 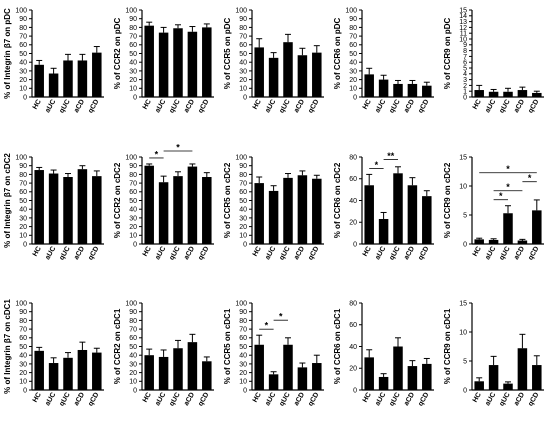 What do you see at coordinates (337, 54) in the screenshot?
I see `y-axis-title: % of CCR6 on pDC` at bounding box center [337, 54].